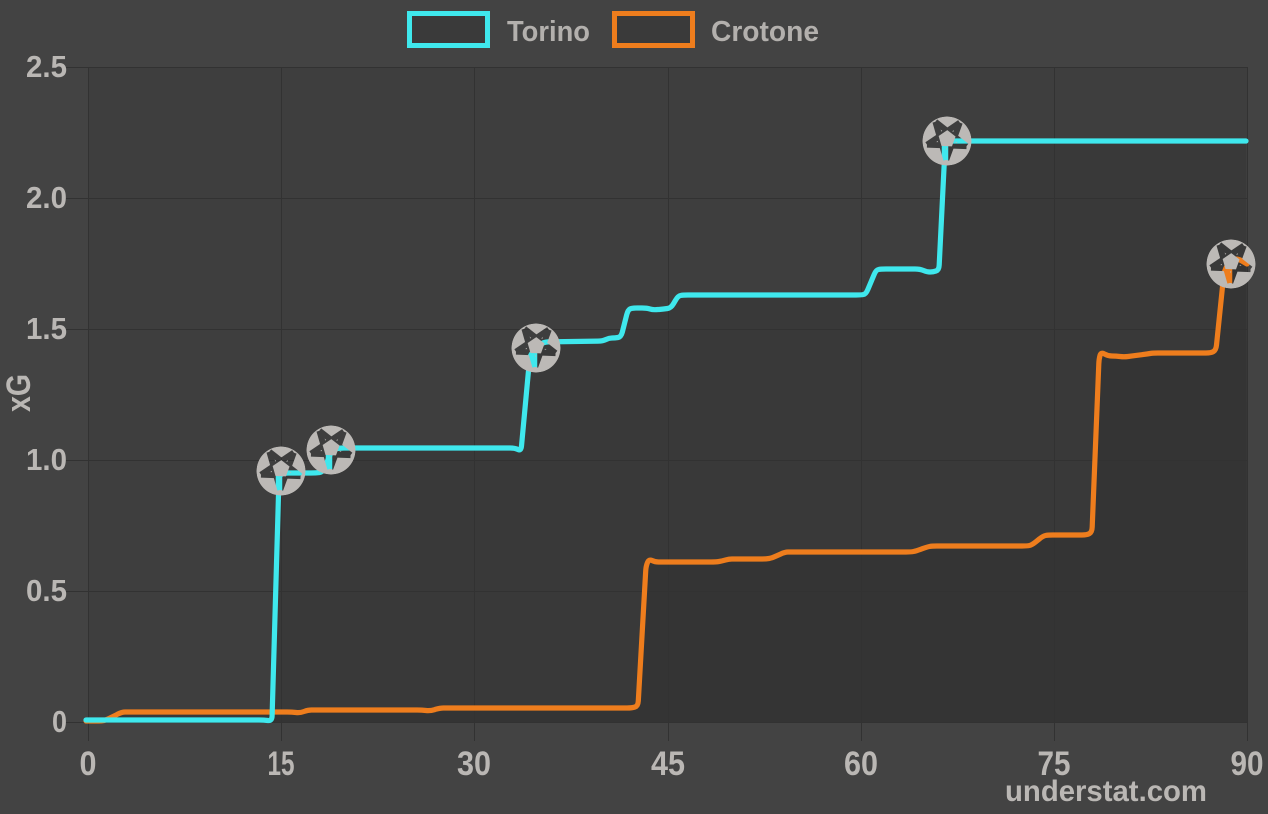 The height and width of the screenshot is (814, 1268). What do you see at coordinates (46, 197) in the screenshot?
I see `svg-text: 2.0` at bounding box center [46, 197].